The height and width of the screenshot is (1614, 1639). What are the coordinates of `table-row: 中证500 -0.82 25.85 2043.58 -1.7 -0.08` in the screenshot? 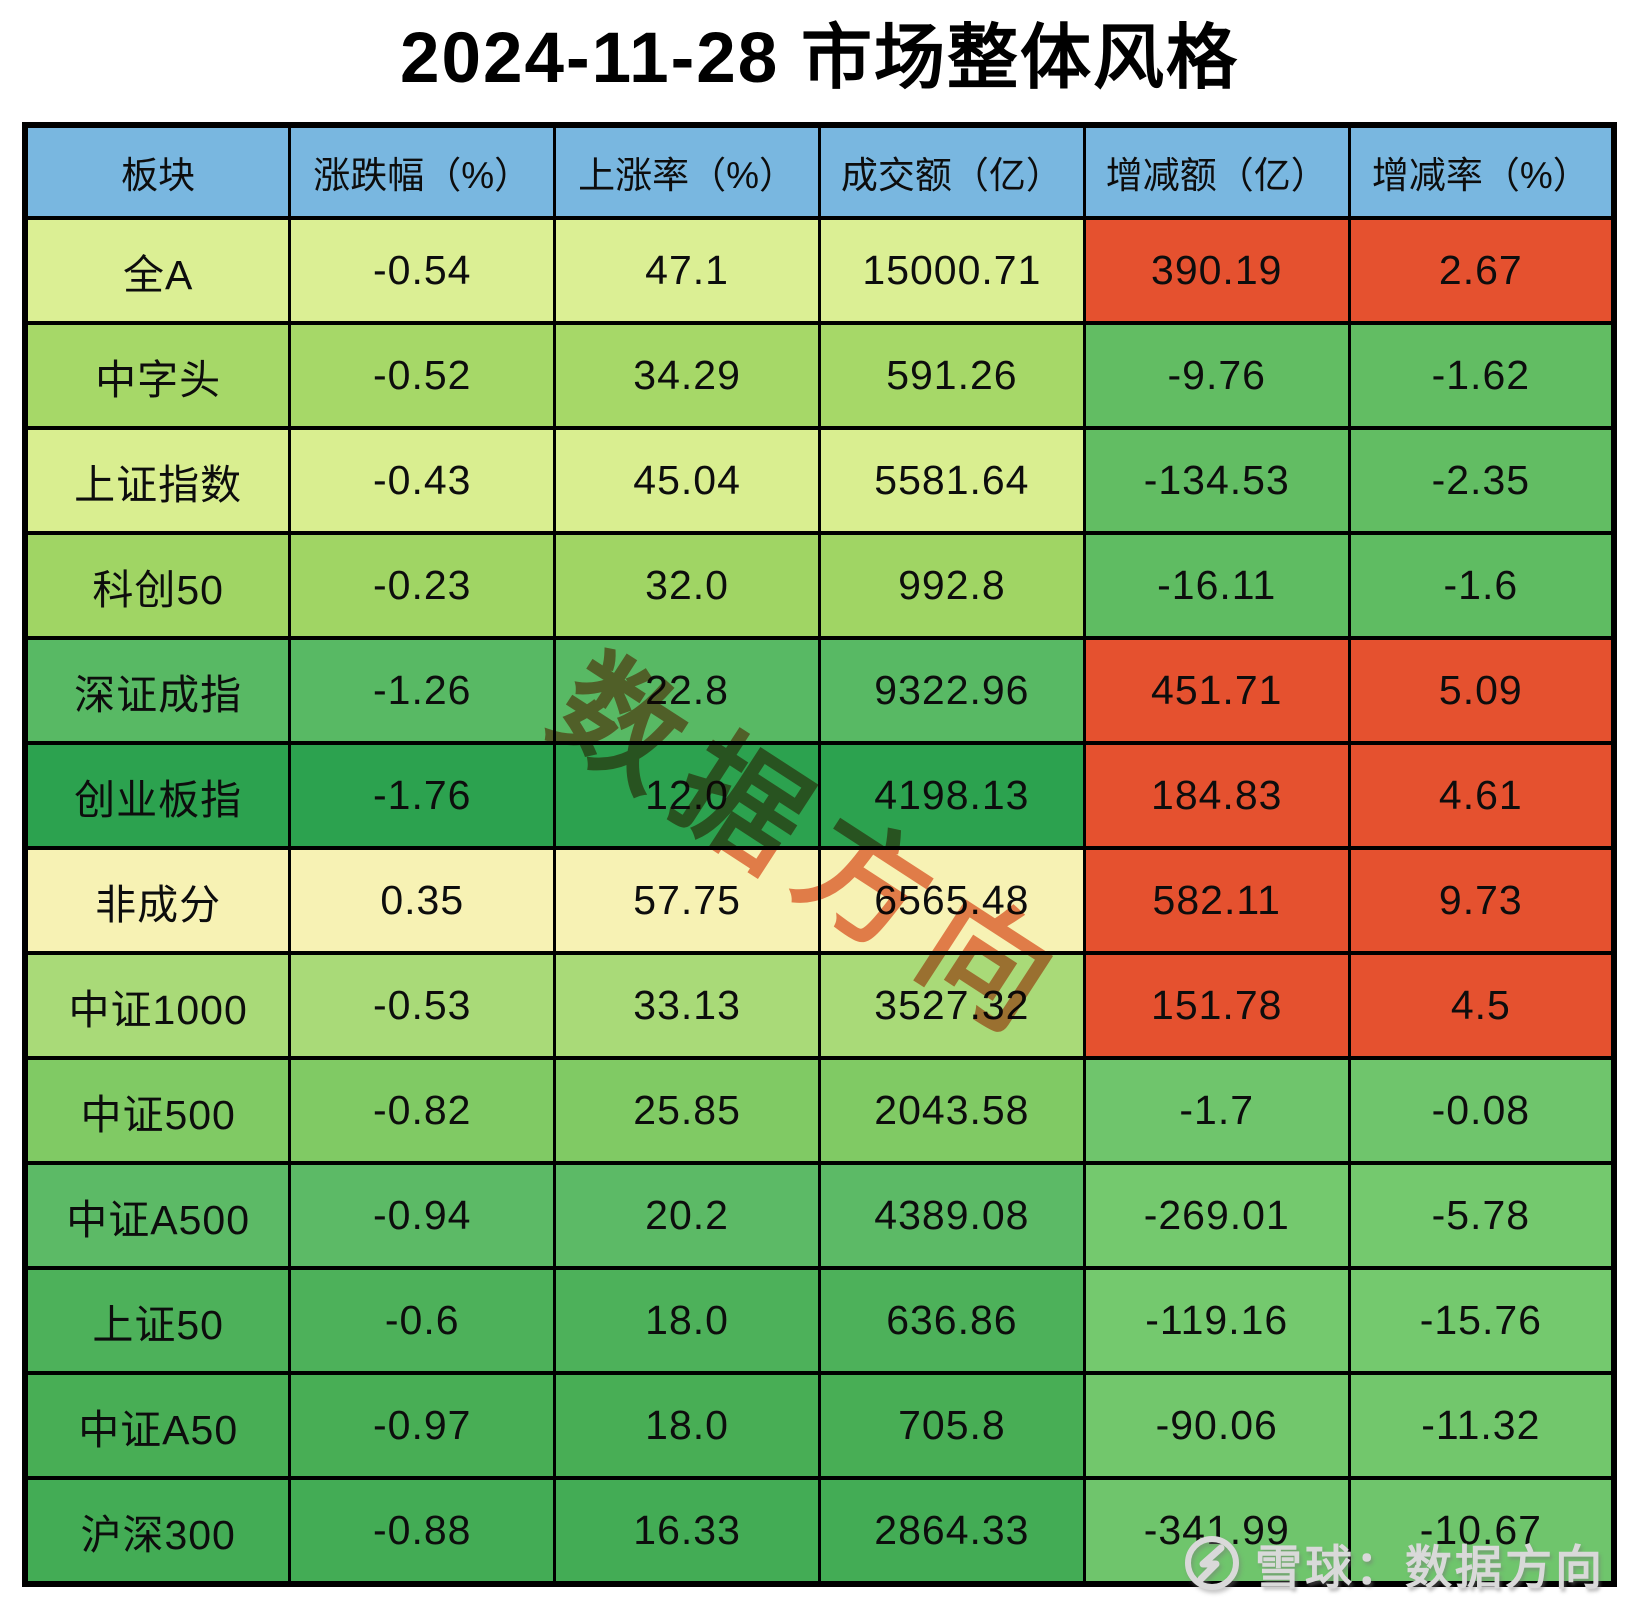 It's located at (819, 1110).